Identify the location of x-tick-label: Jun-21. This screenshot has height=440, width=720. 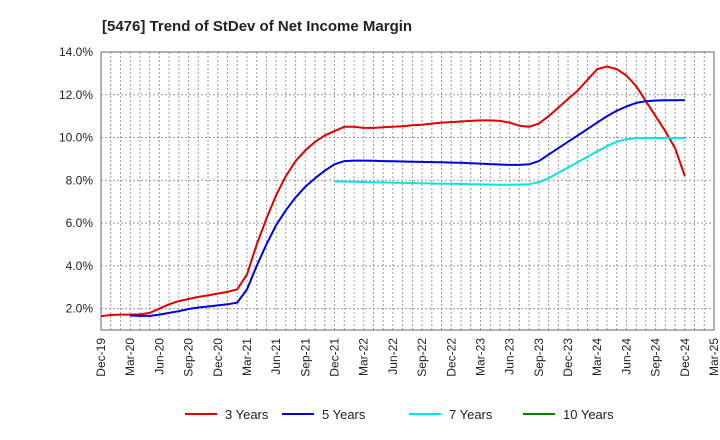
(276, 356).